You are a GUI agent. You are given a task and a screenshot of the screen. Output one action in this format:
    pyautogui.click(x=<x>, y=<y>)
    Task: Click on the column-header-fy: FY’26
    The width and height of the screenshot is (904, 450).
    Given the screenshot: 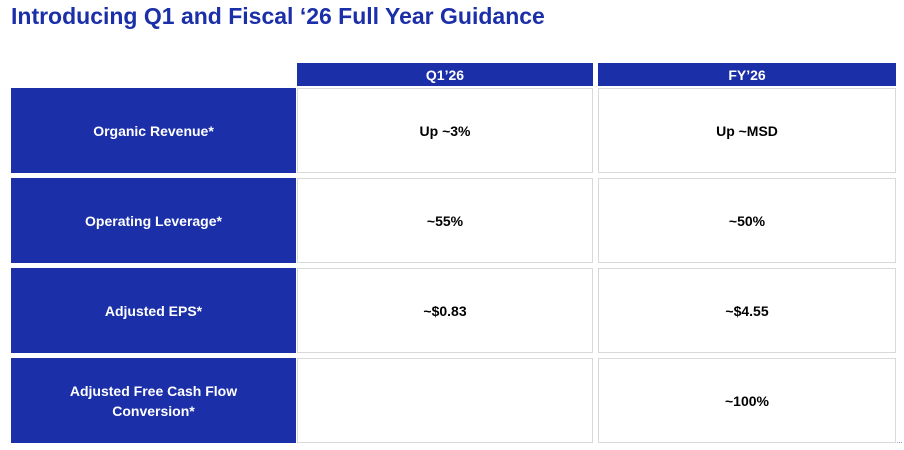 What is the action you would take?
    pyautogui.click(x=747, y=74)
    